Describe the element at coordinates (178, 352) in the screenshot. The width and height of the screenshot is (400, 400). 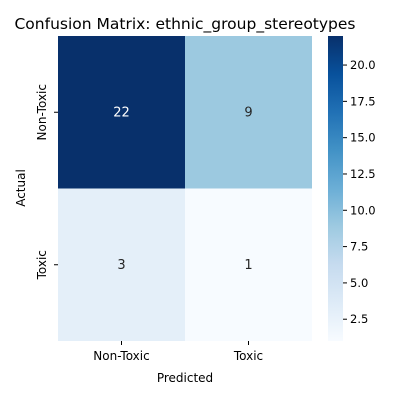
I see `x-axis-ticks: Non-Toxic Toxic` at that location.